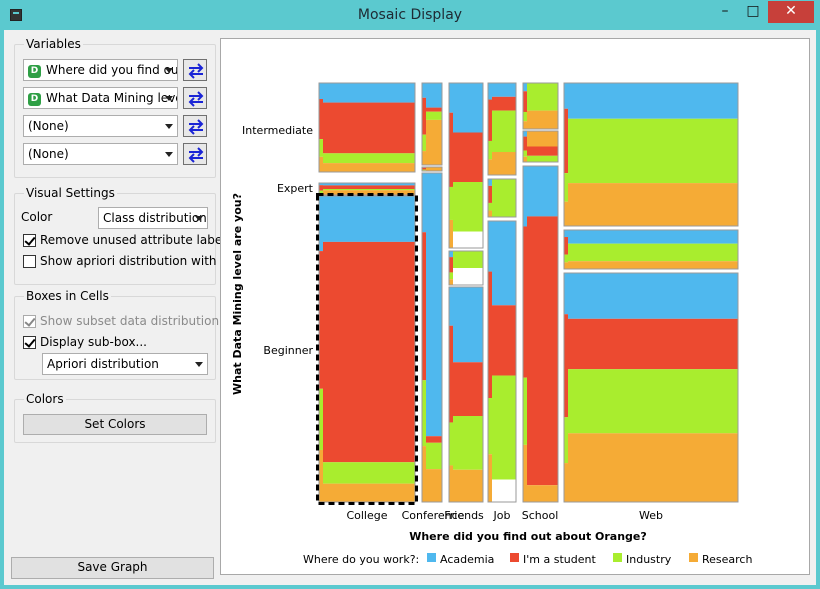 The width and height of the screenshot is (820, 589). I want to click on legend-item-3: Research, so click(727, 559).